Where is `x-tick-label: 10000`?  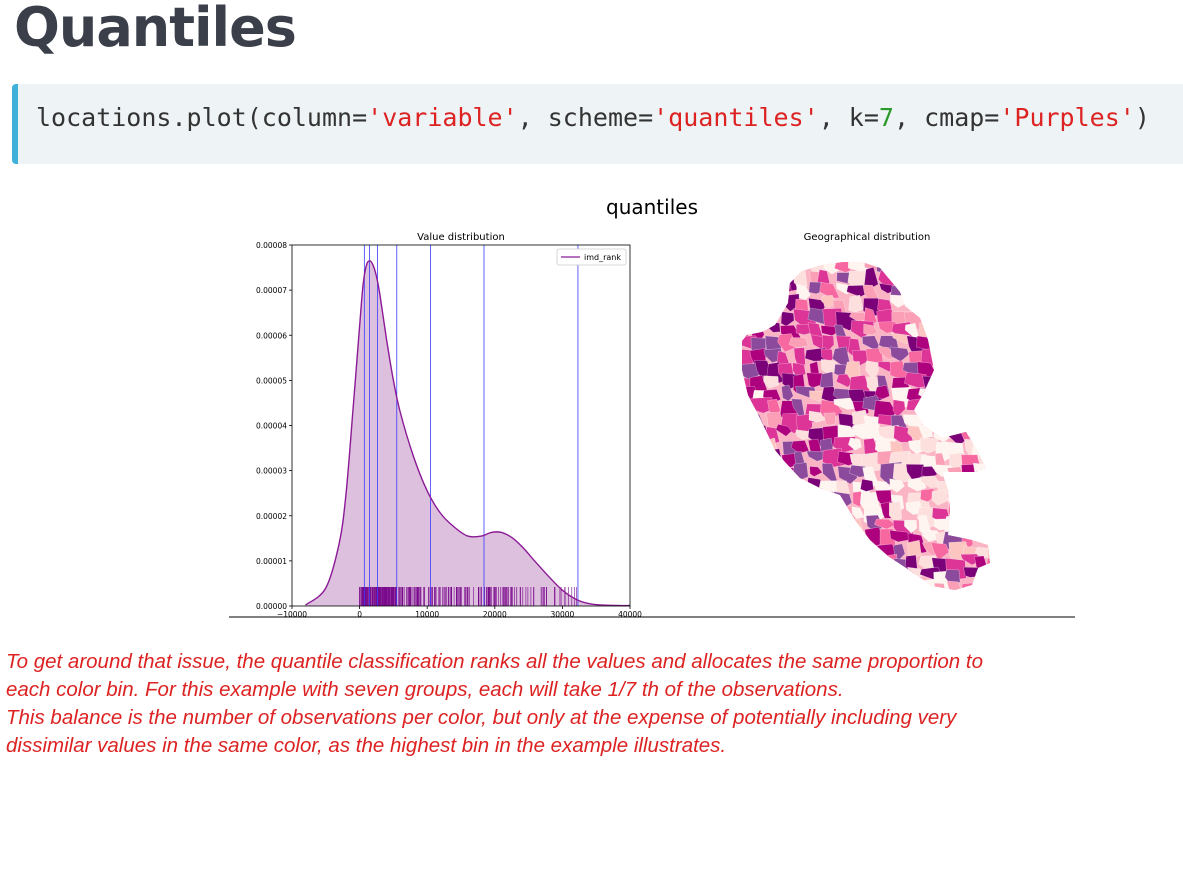
x-tick-label: 10000 is located at coordinates (427, 614).